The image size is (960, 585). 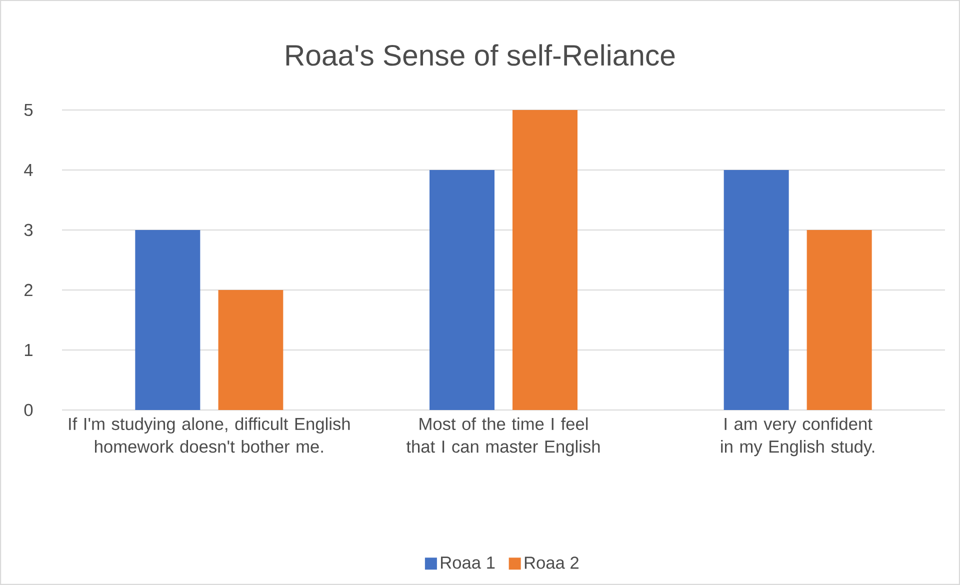 What do you see at coordinates (551, 562) in the screenshot?
I see `legend-label: Roaa 2` at bounding box center [551, 562].